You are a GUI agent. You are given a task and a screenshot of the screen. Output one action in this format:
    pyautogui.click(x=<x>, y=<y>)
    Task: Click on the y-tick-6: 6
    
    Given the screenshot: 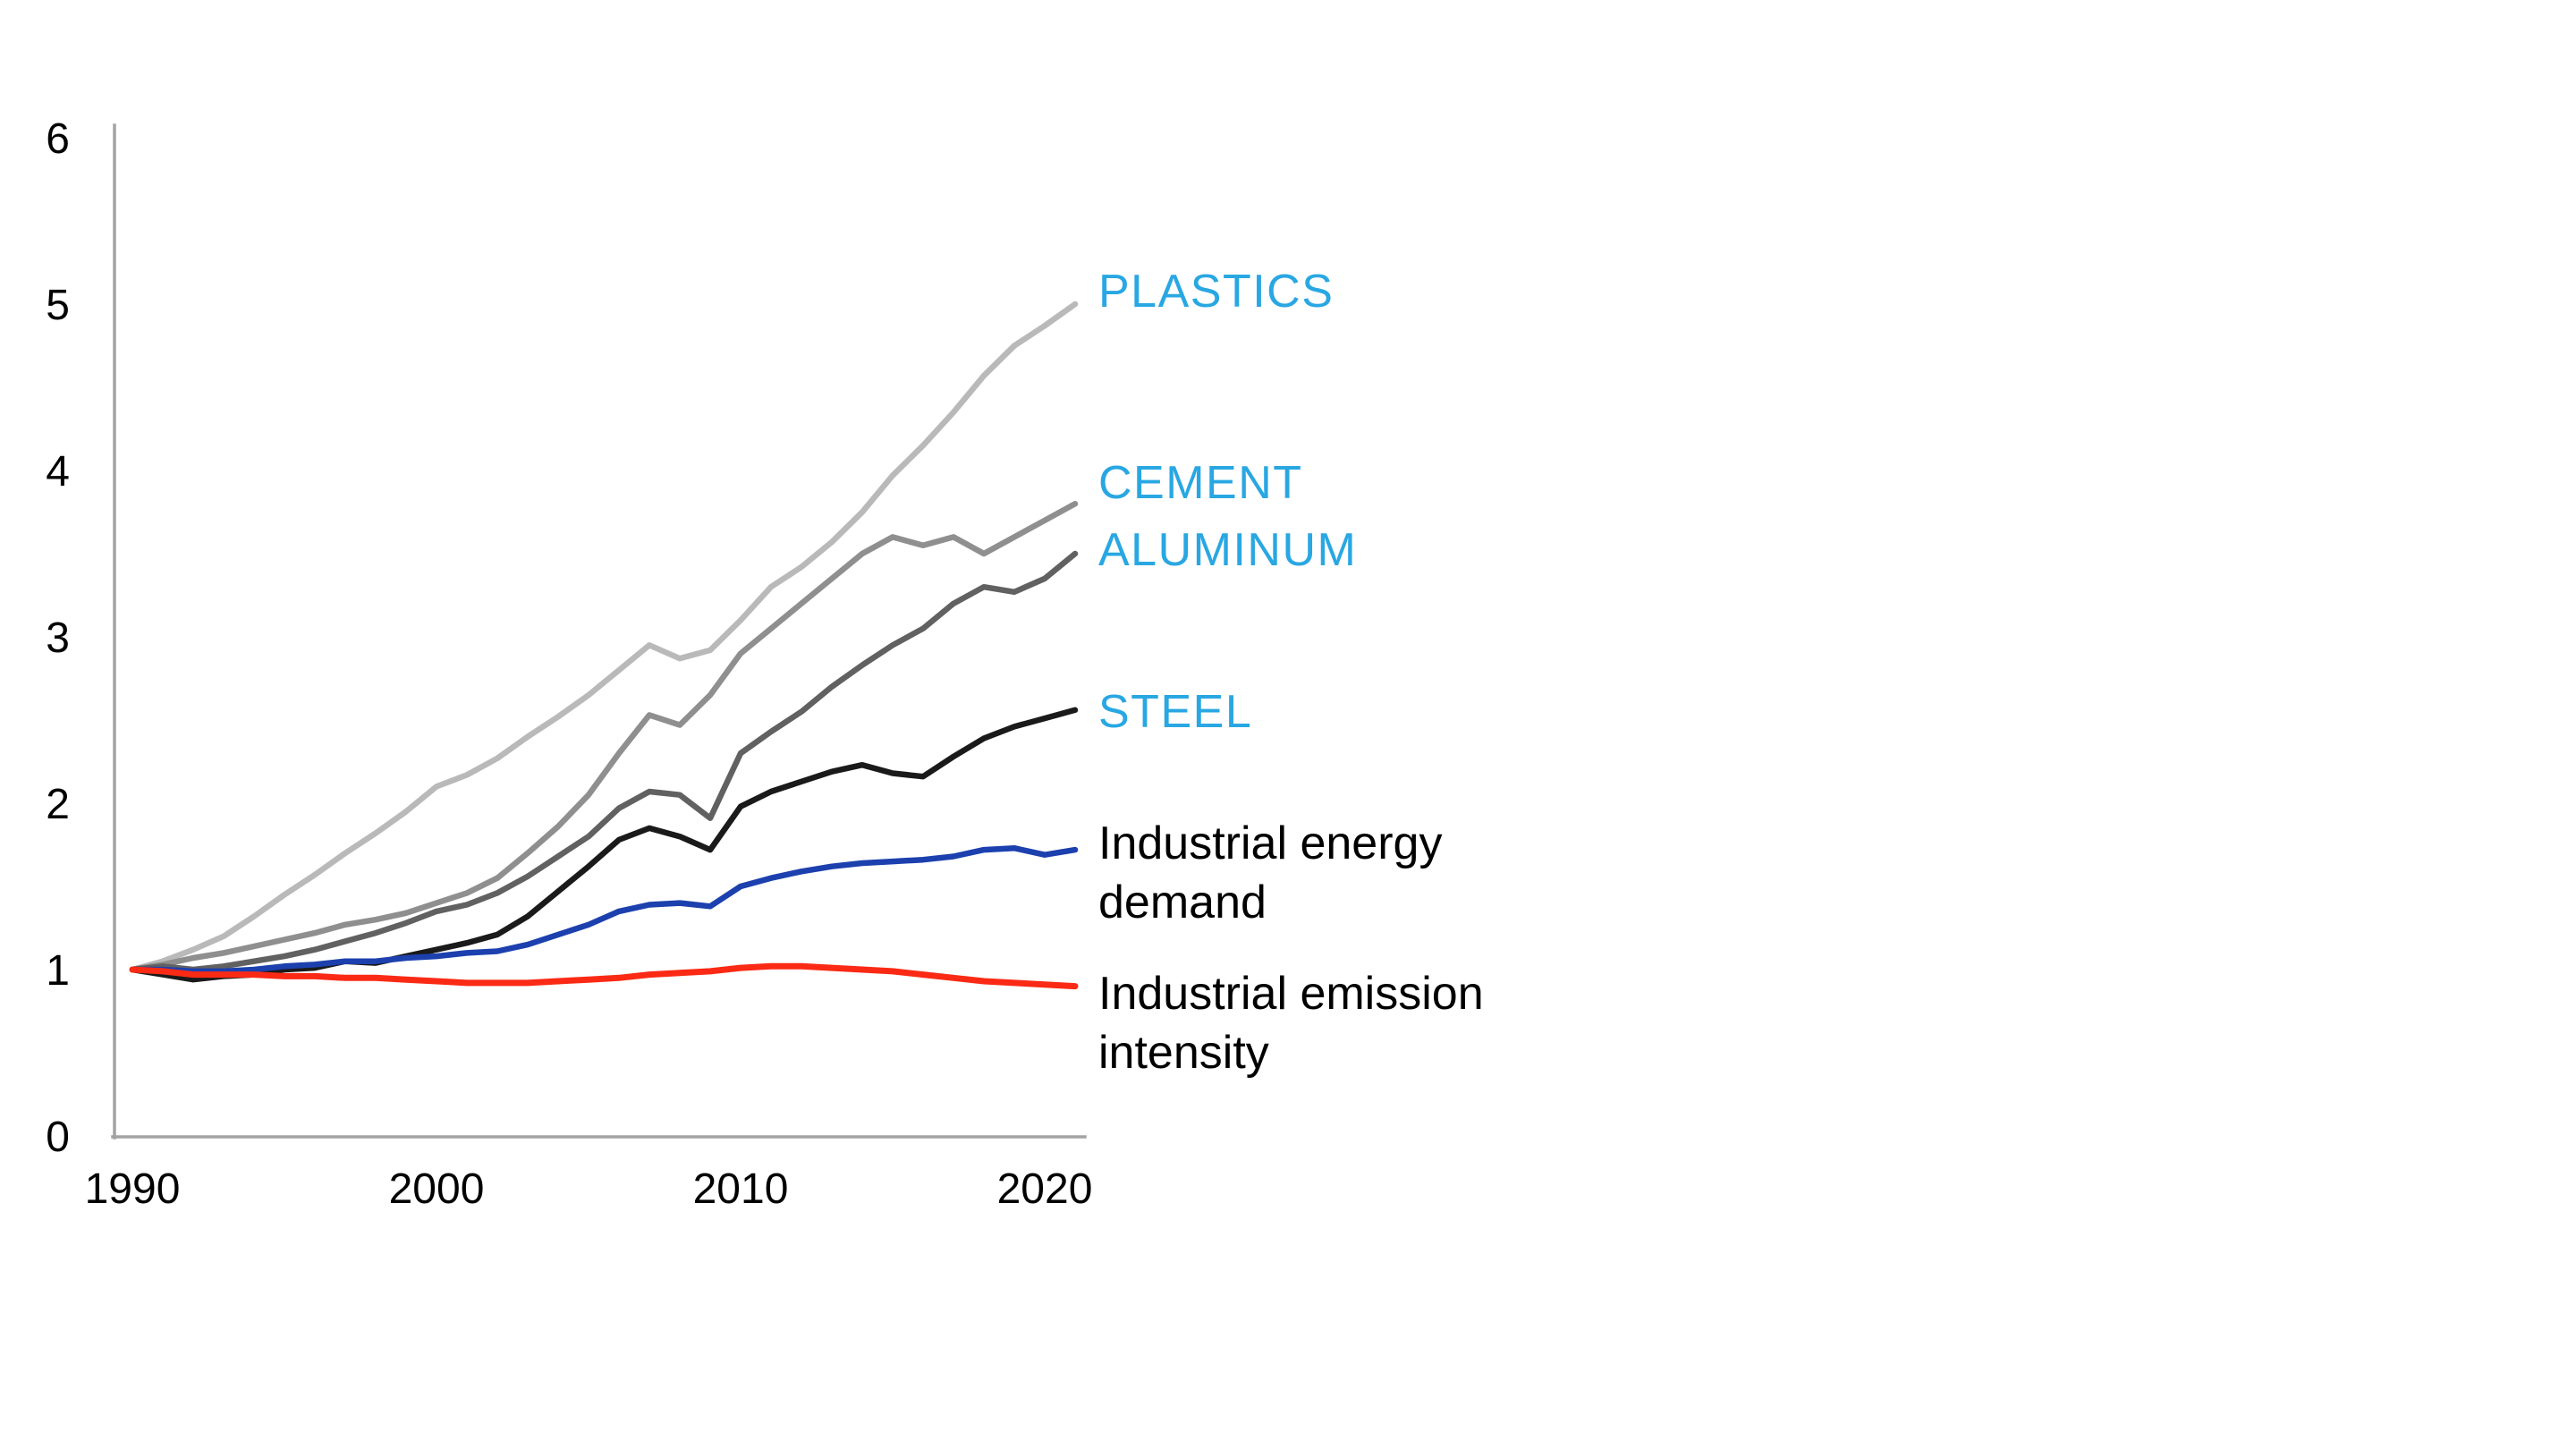 What is the action you would take?
    pyautogui.click(x=58, y=139)
    